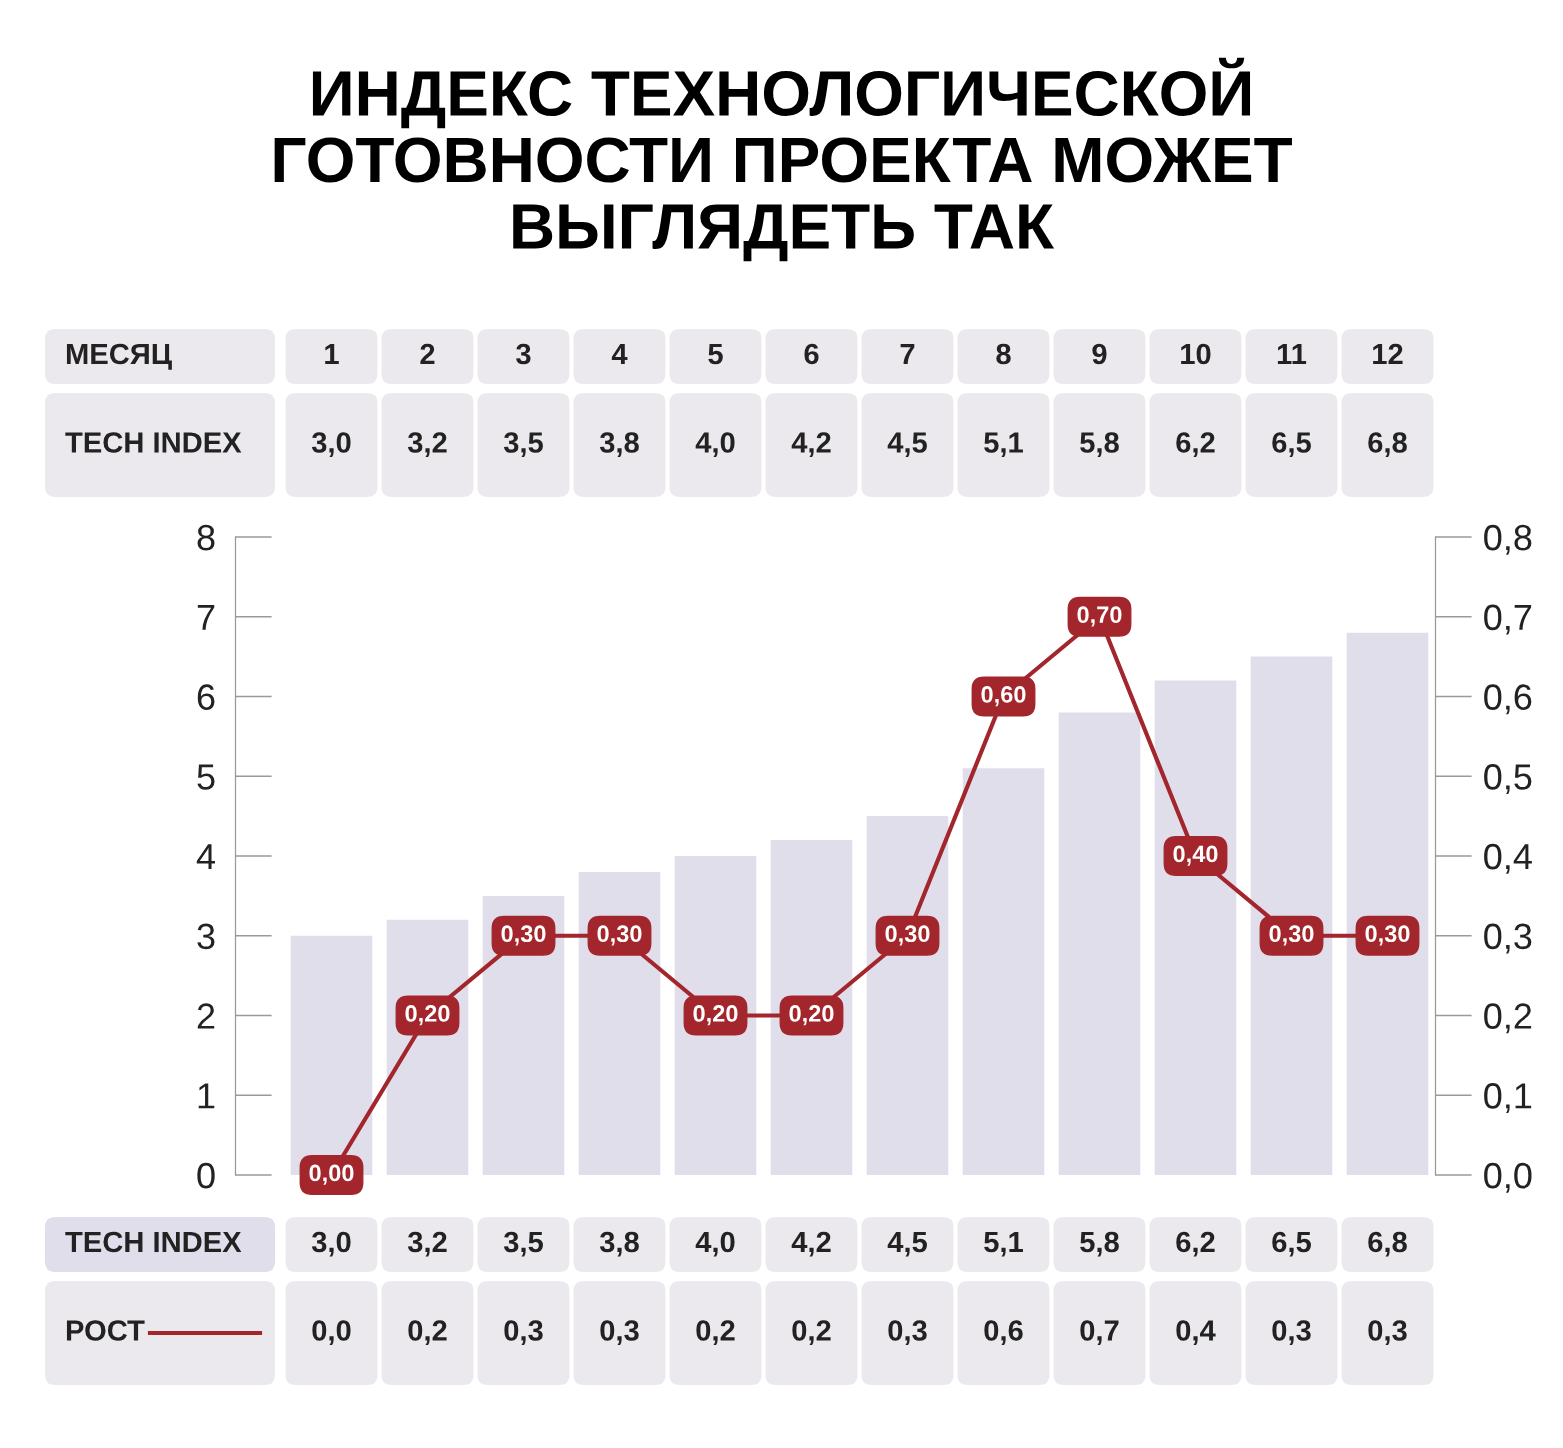 This screenshot has width=1563, height=1448. What do you see at coordinates (1003, 445) in the screenshot?
I see `data-label: 5,1` at bounding box center [1003, 445].